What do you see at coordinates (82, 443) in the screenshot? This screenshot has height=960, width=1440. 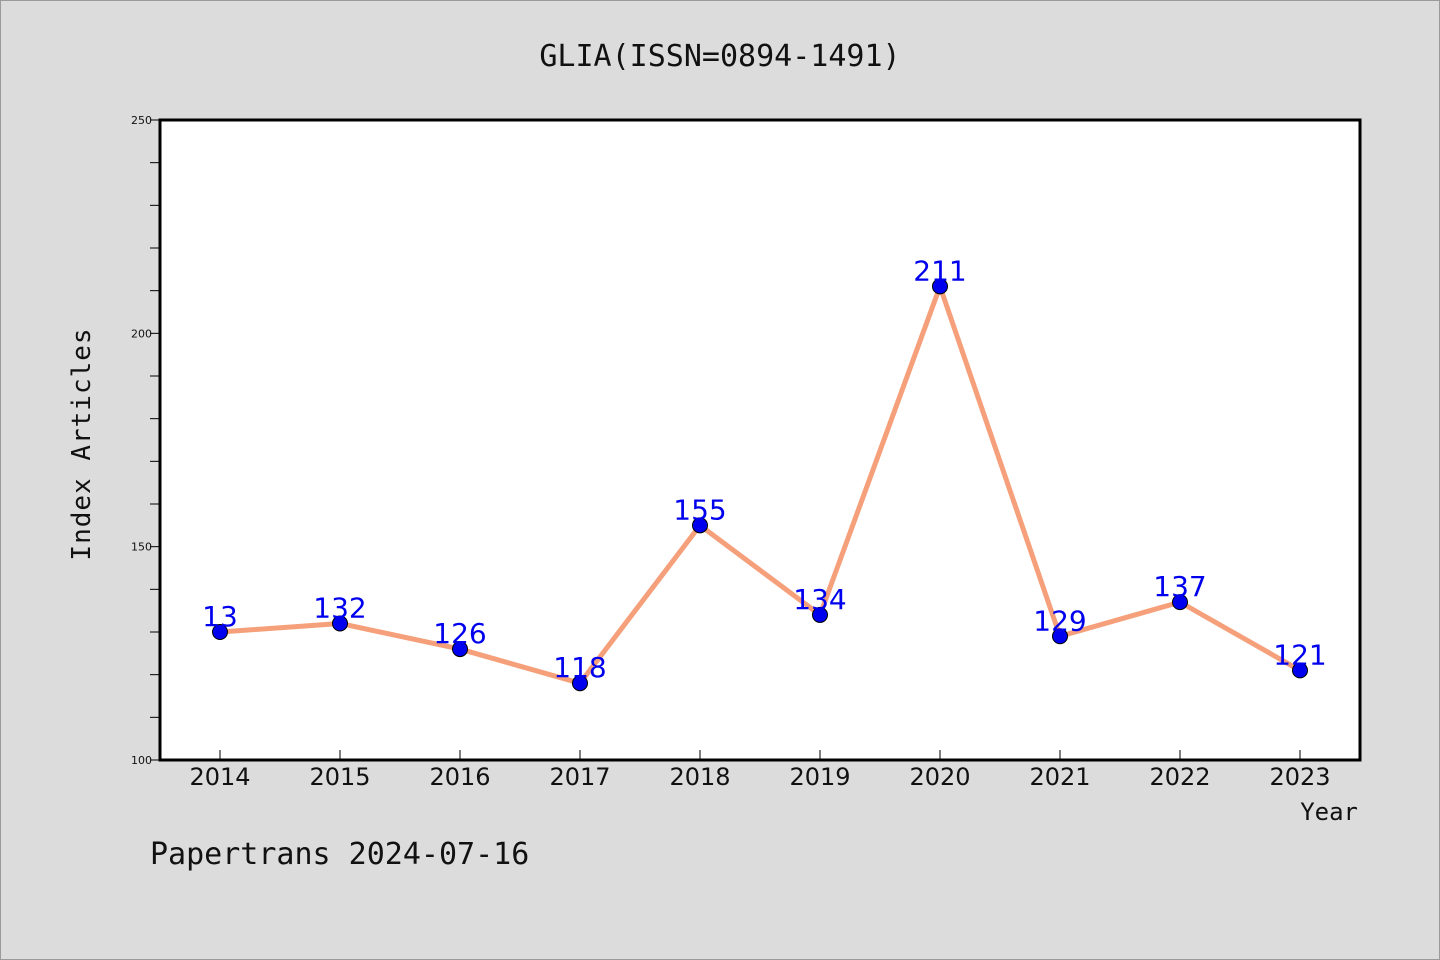 I see `y-axis-label: Index Articles` at bounding box center [82, 443].